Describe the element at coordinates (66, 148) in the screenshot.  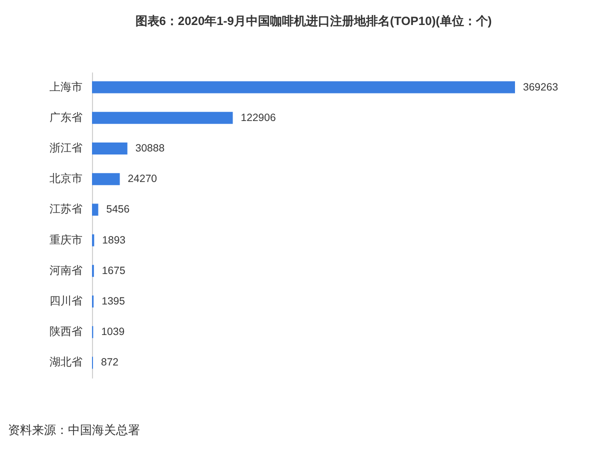
I see `y-tick-label: 浙江省` at that location.